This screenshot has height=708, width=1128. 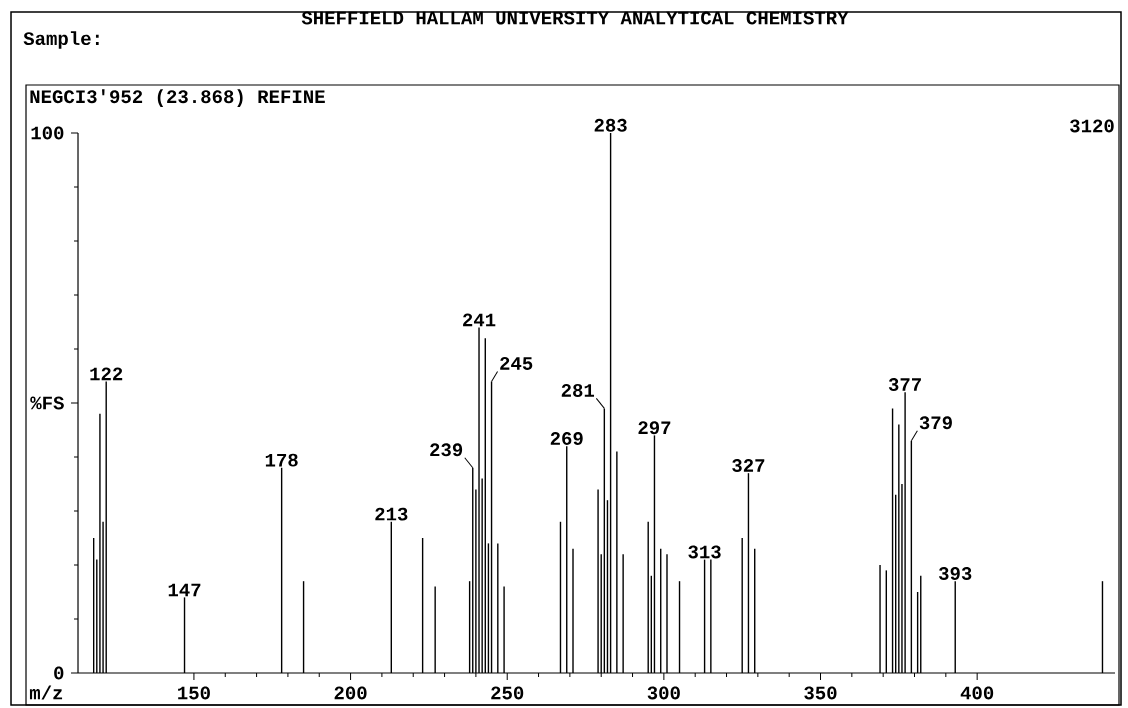 What do you see at coordinates (281, 460) in the screenshot?
I see `annotation: 178` at bounding box center [281, 460].